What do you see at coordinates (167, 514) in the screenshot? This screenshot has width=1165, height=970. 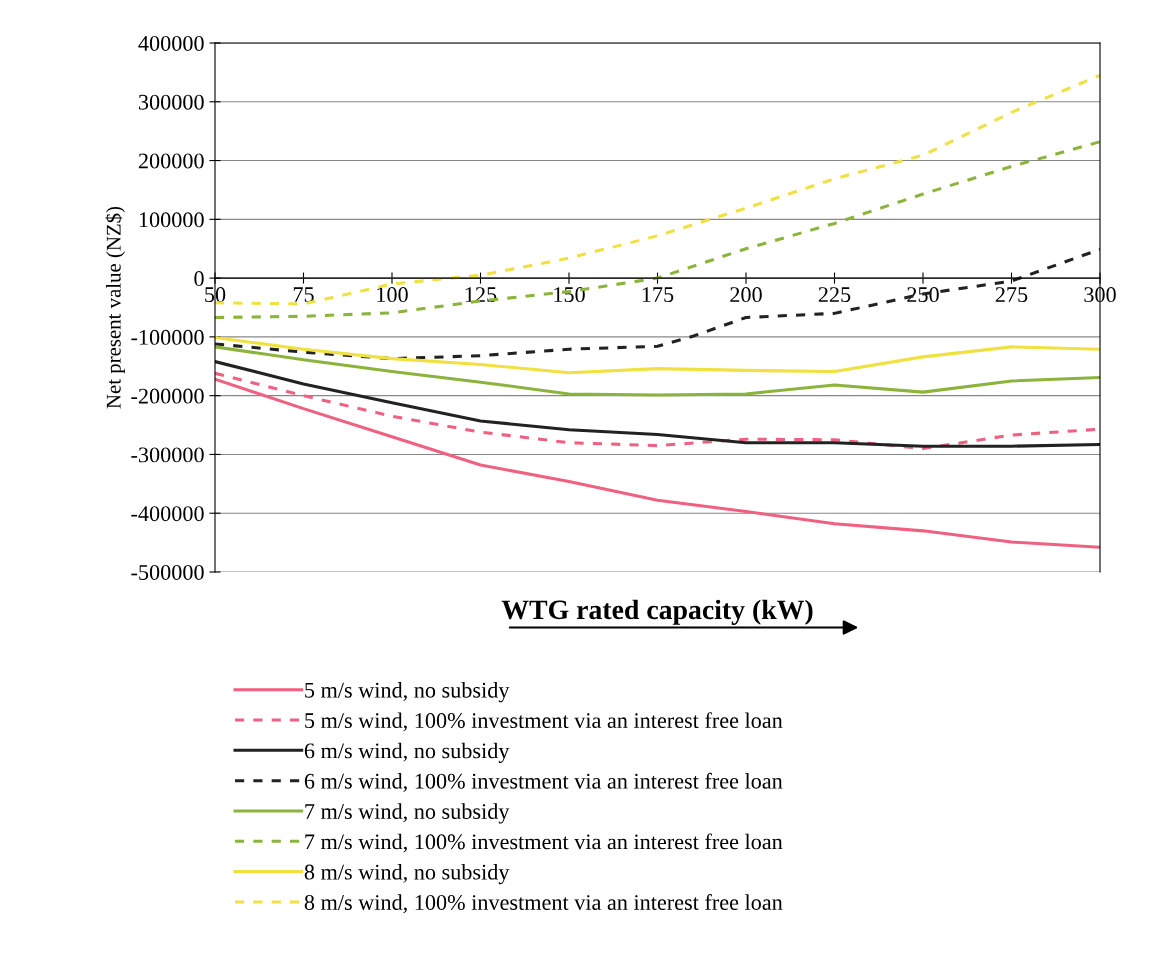 I see `y-tick-label: -400000` at bounding box center [167, 514].